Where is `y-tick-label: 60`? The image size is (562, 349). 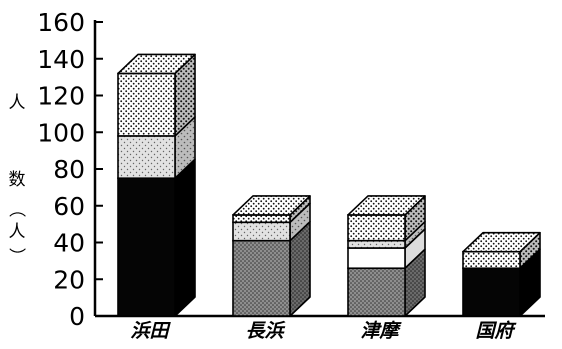 y-tick-label: 60 is located at coordinates (69, 206).